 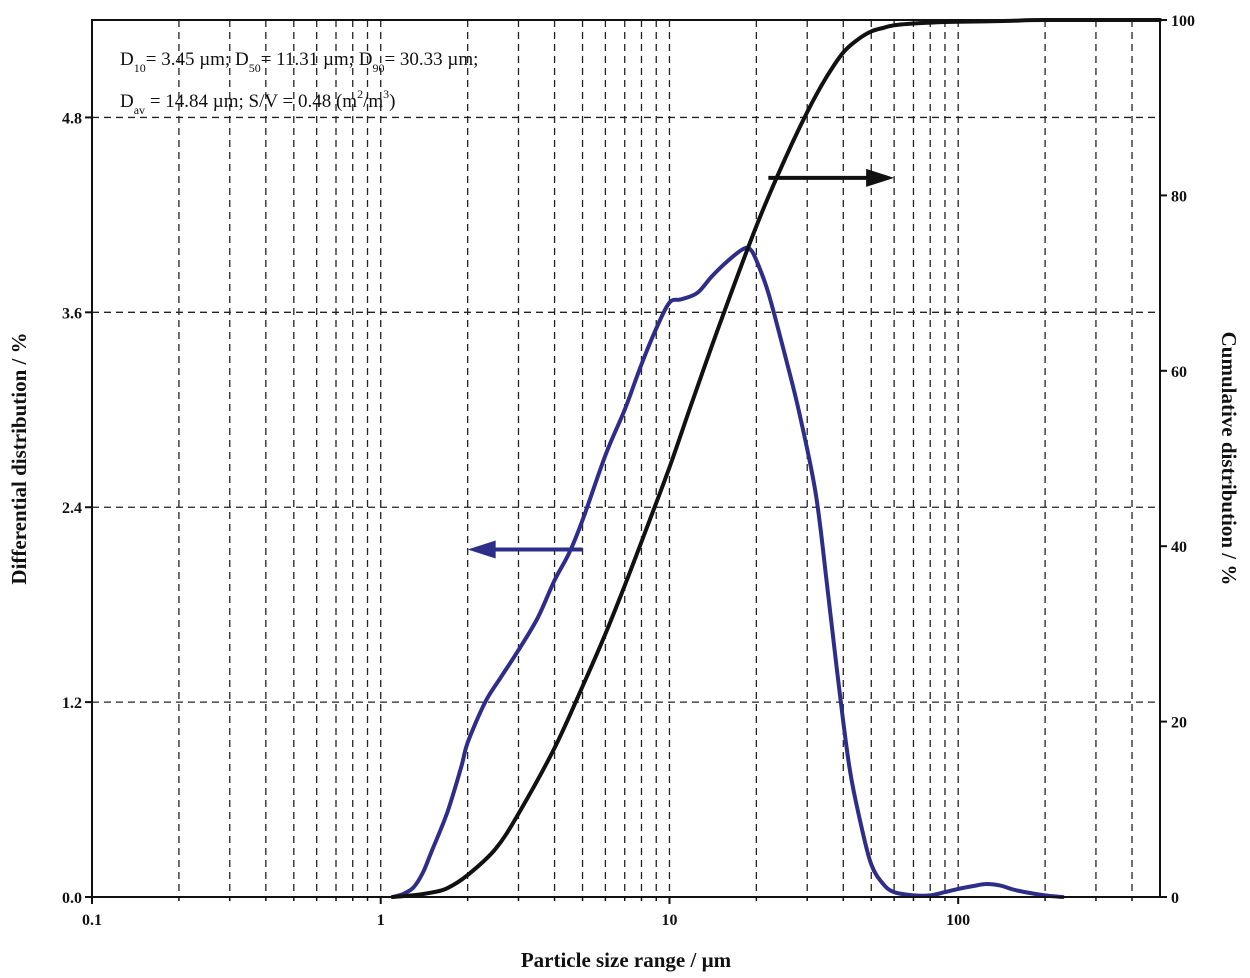 I want to click on annotation-segment: /m, so click(x=373, y=101).